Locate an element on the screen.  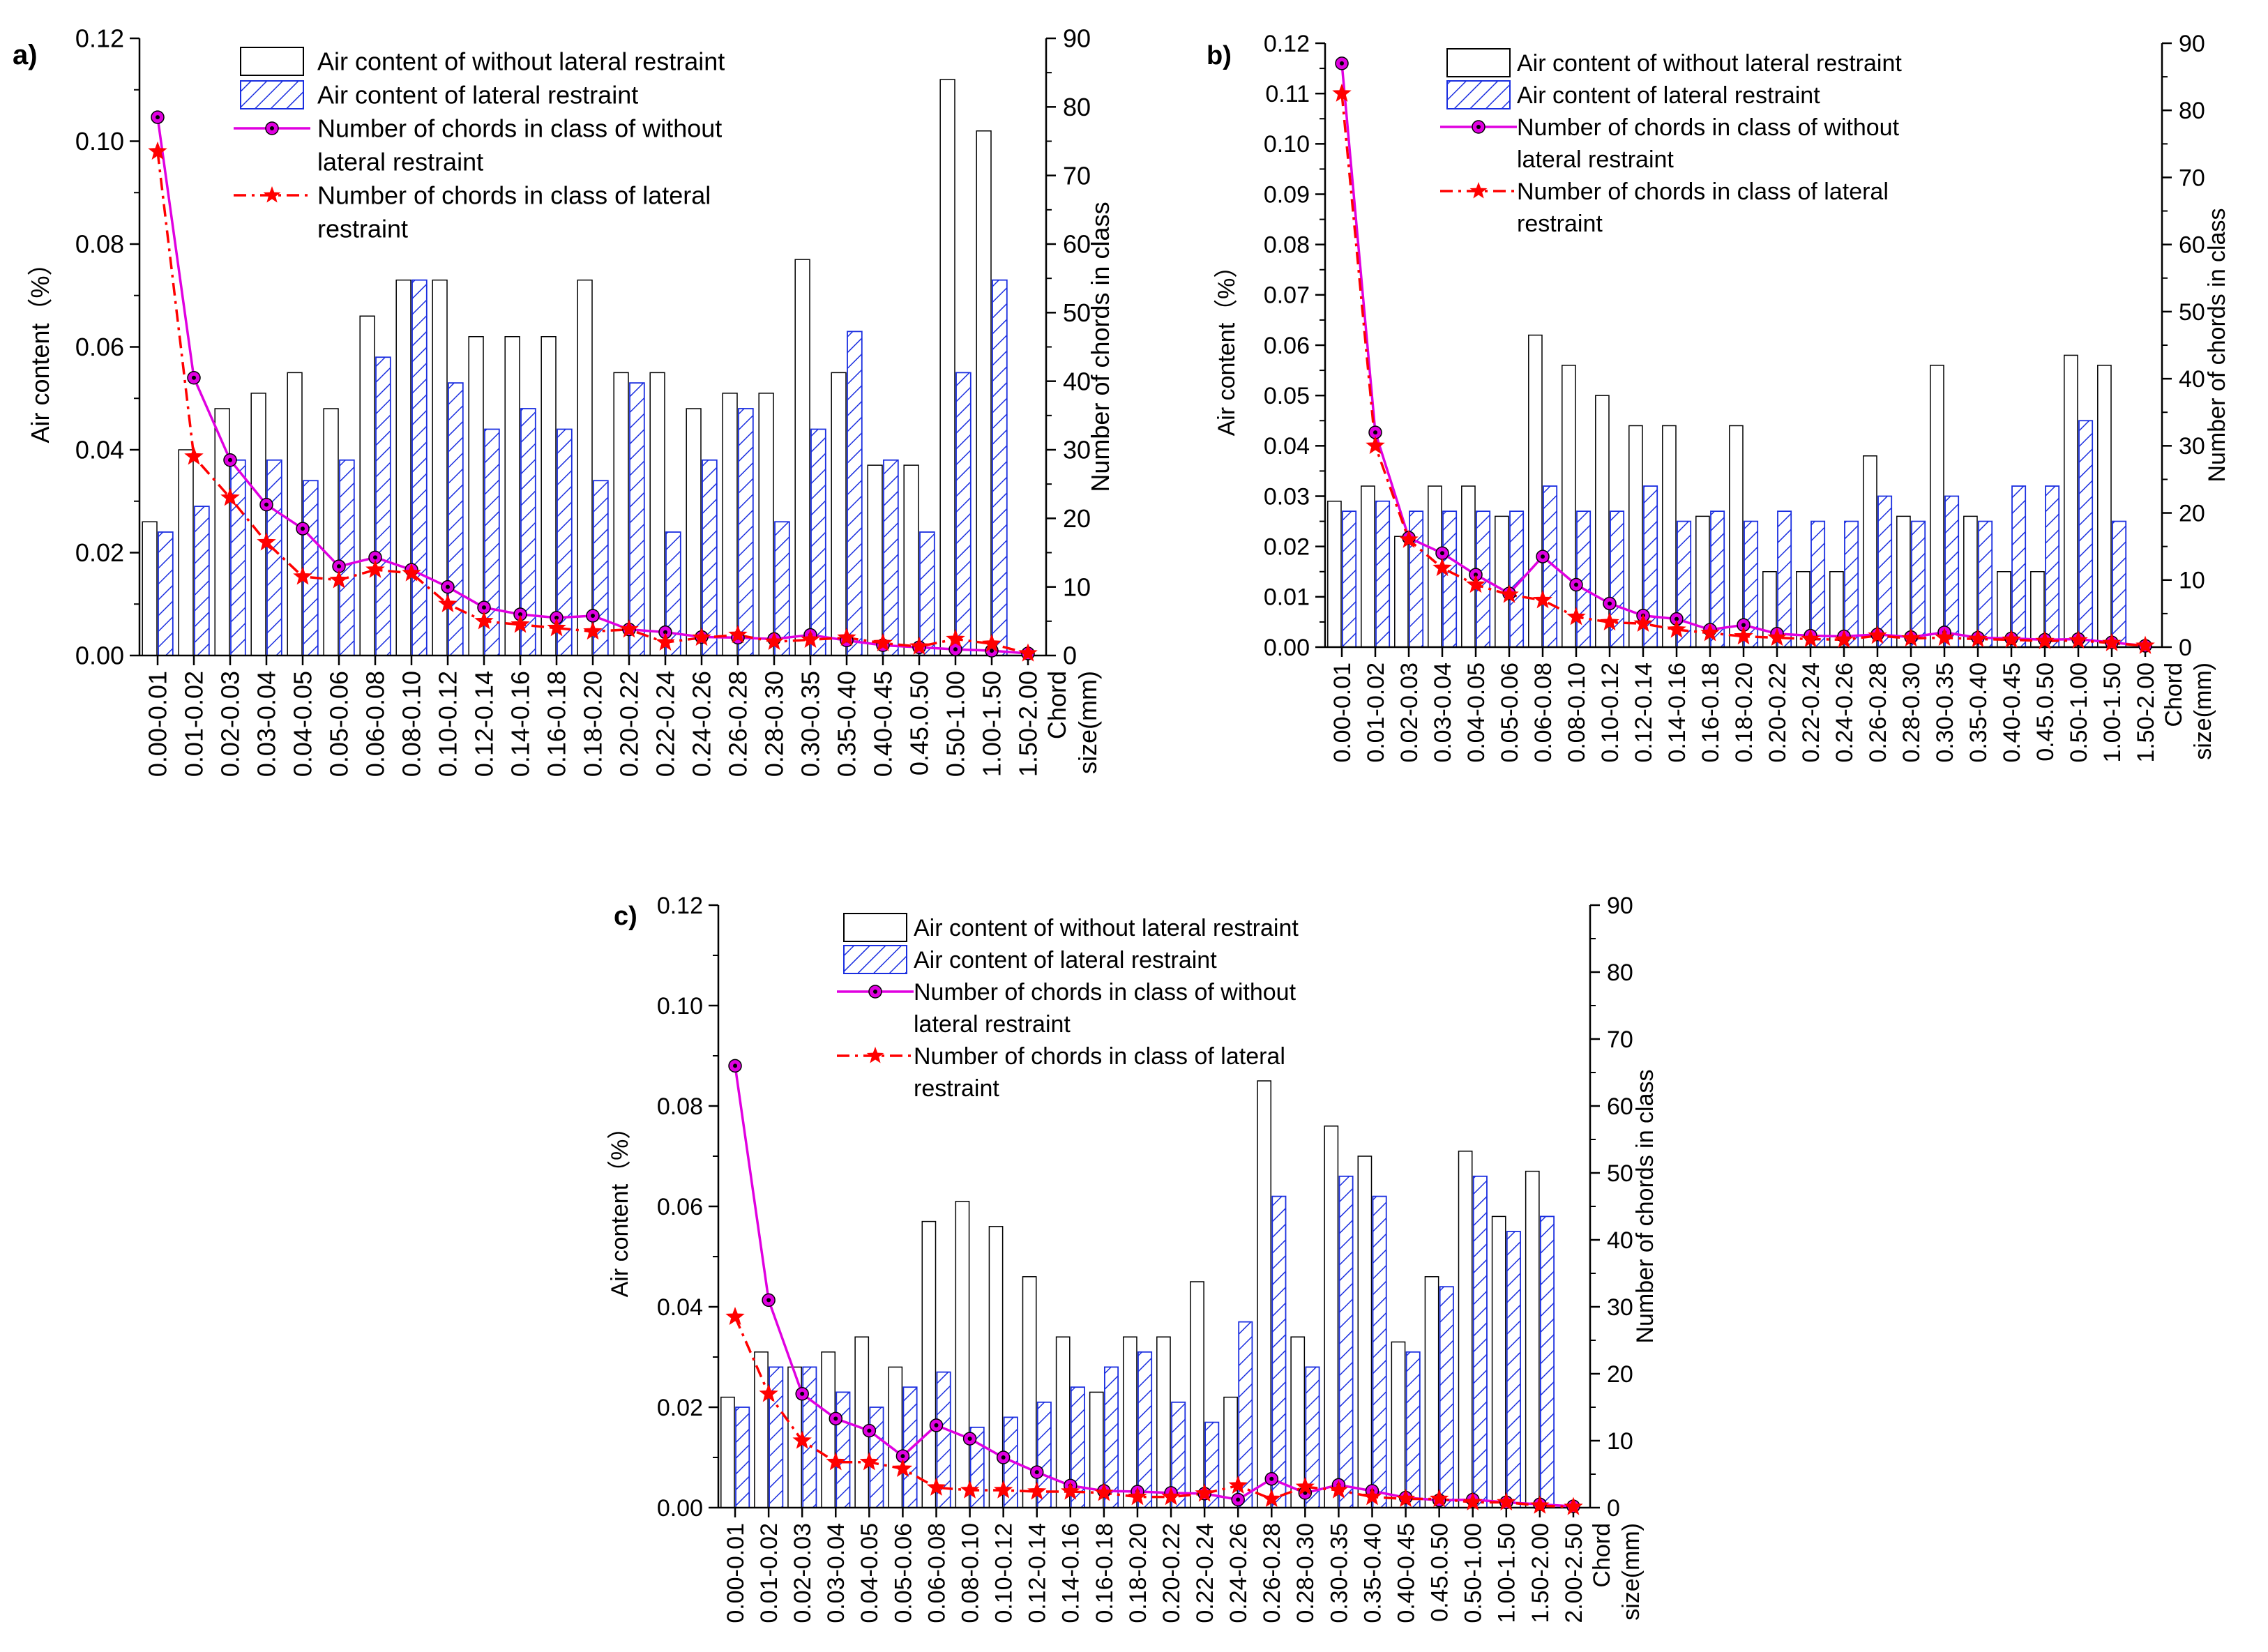
y2-tick-label: 80 is located at coordinates (2192, 111).